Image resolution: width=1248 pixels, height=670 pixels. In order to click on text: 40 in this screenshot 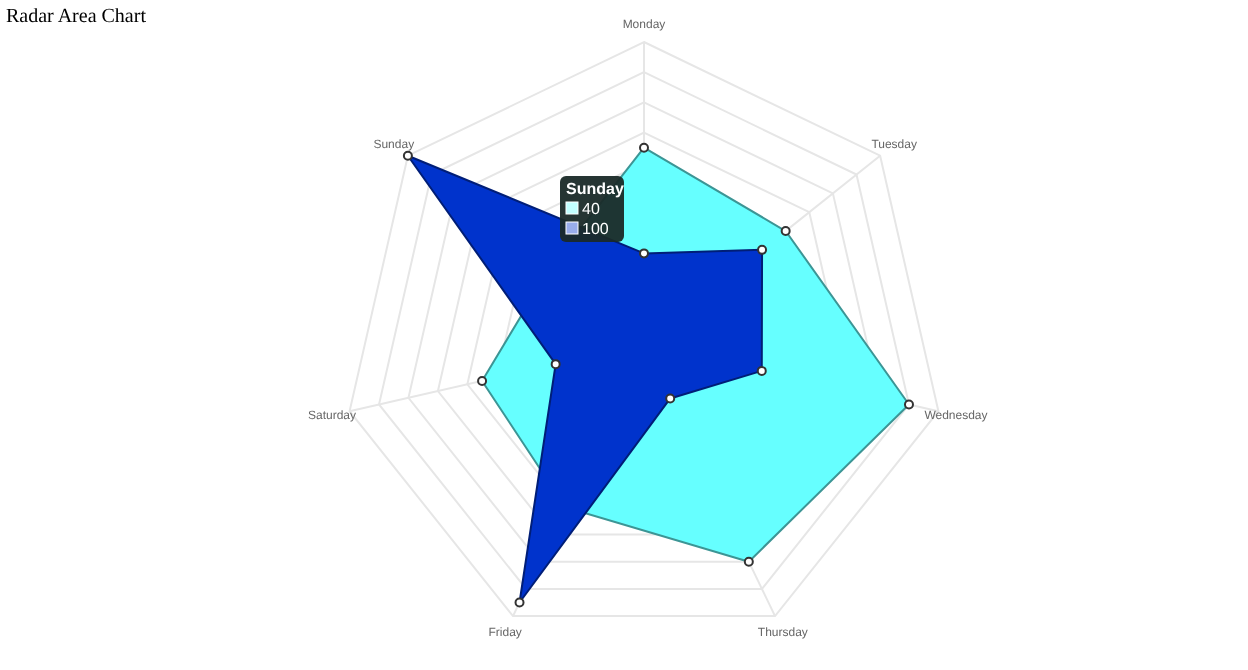, I will do `click(591, 209)`.